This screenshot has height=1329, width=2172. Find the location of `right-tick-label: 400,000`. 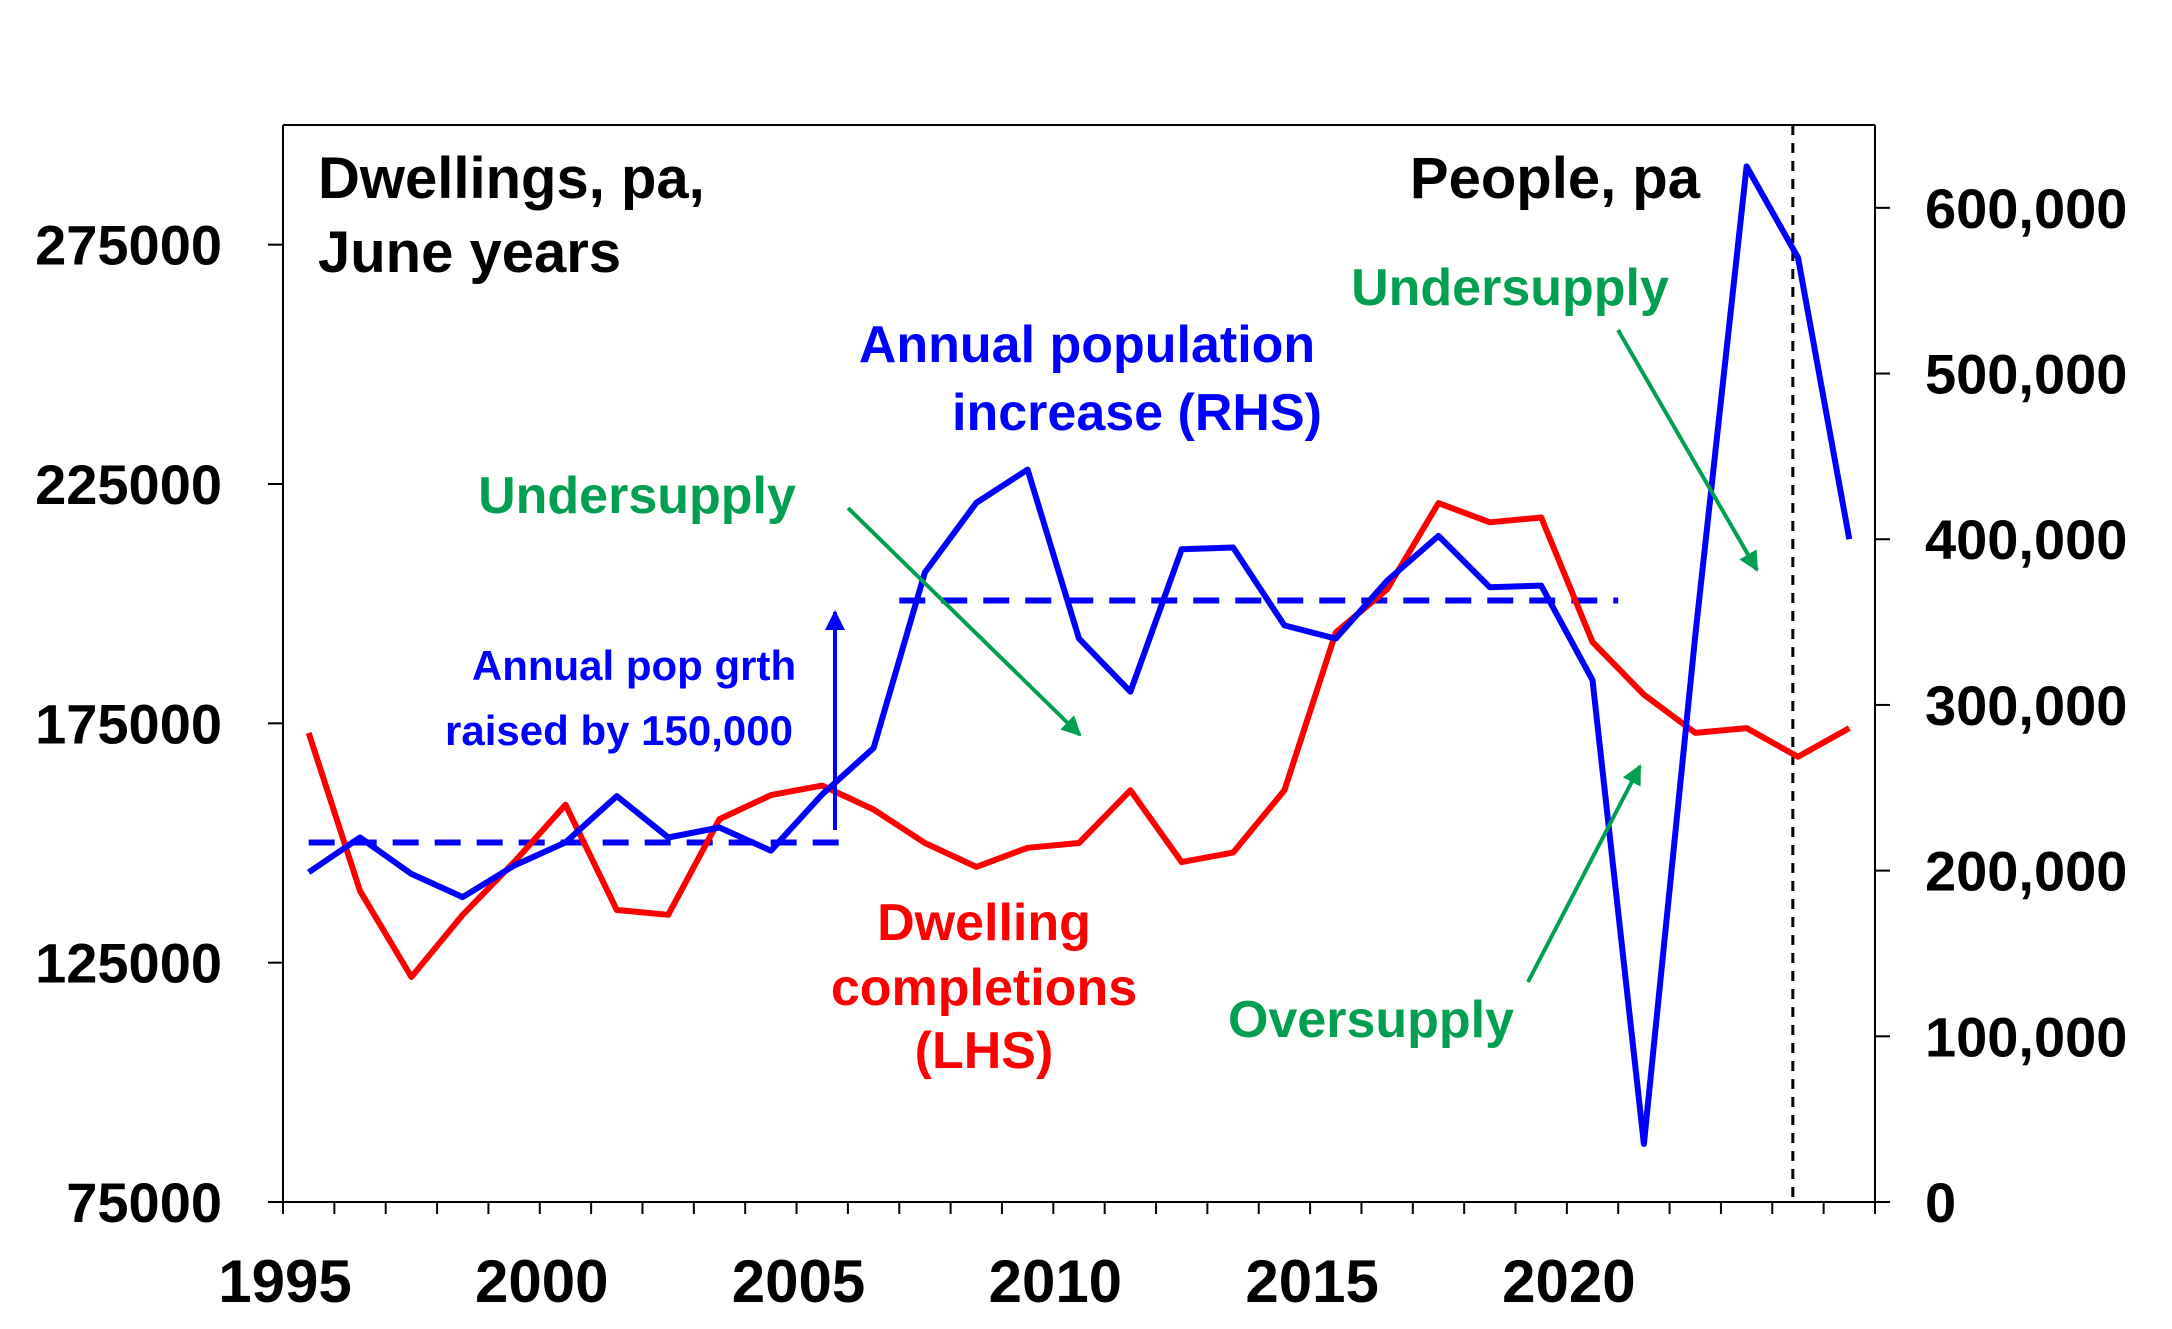

right-tick-label: 400,000 is located at coordinates (2026, 539).